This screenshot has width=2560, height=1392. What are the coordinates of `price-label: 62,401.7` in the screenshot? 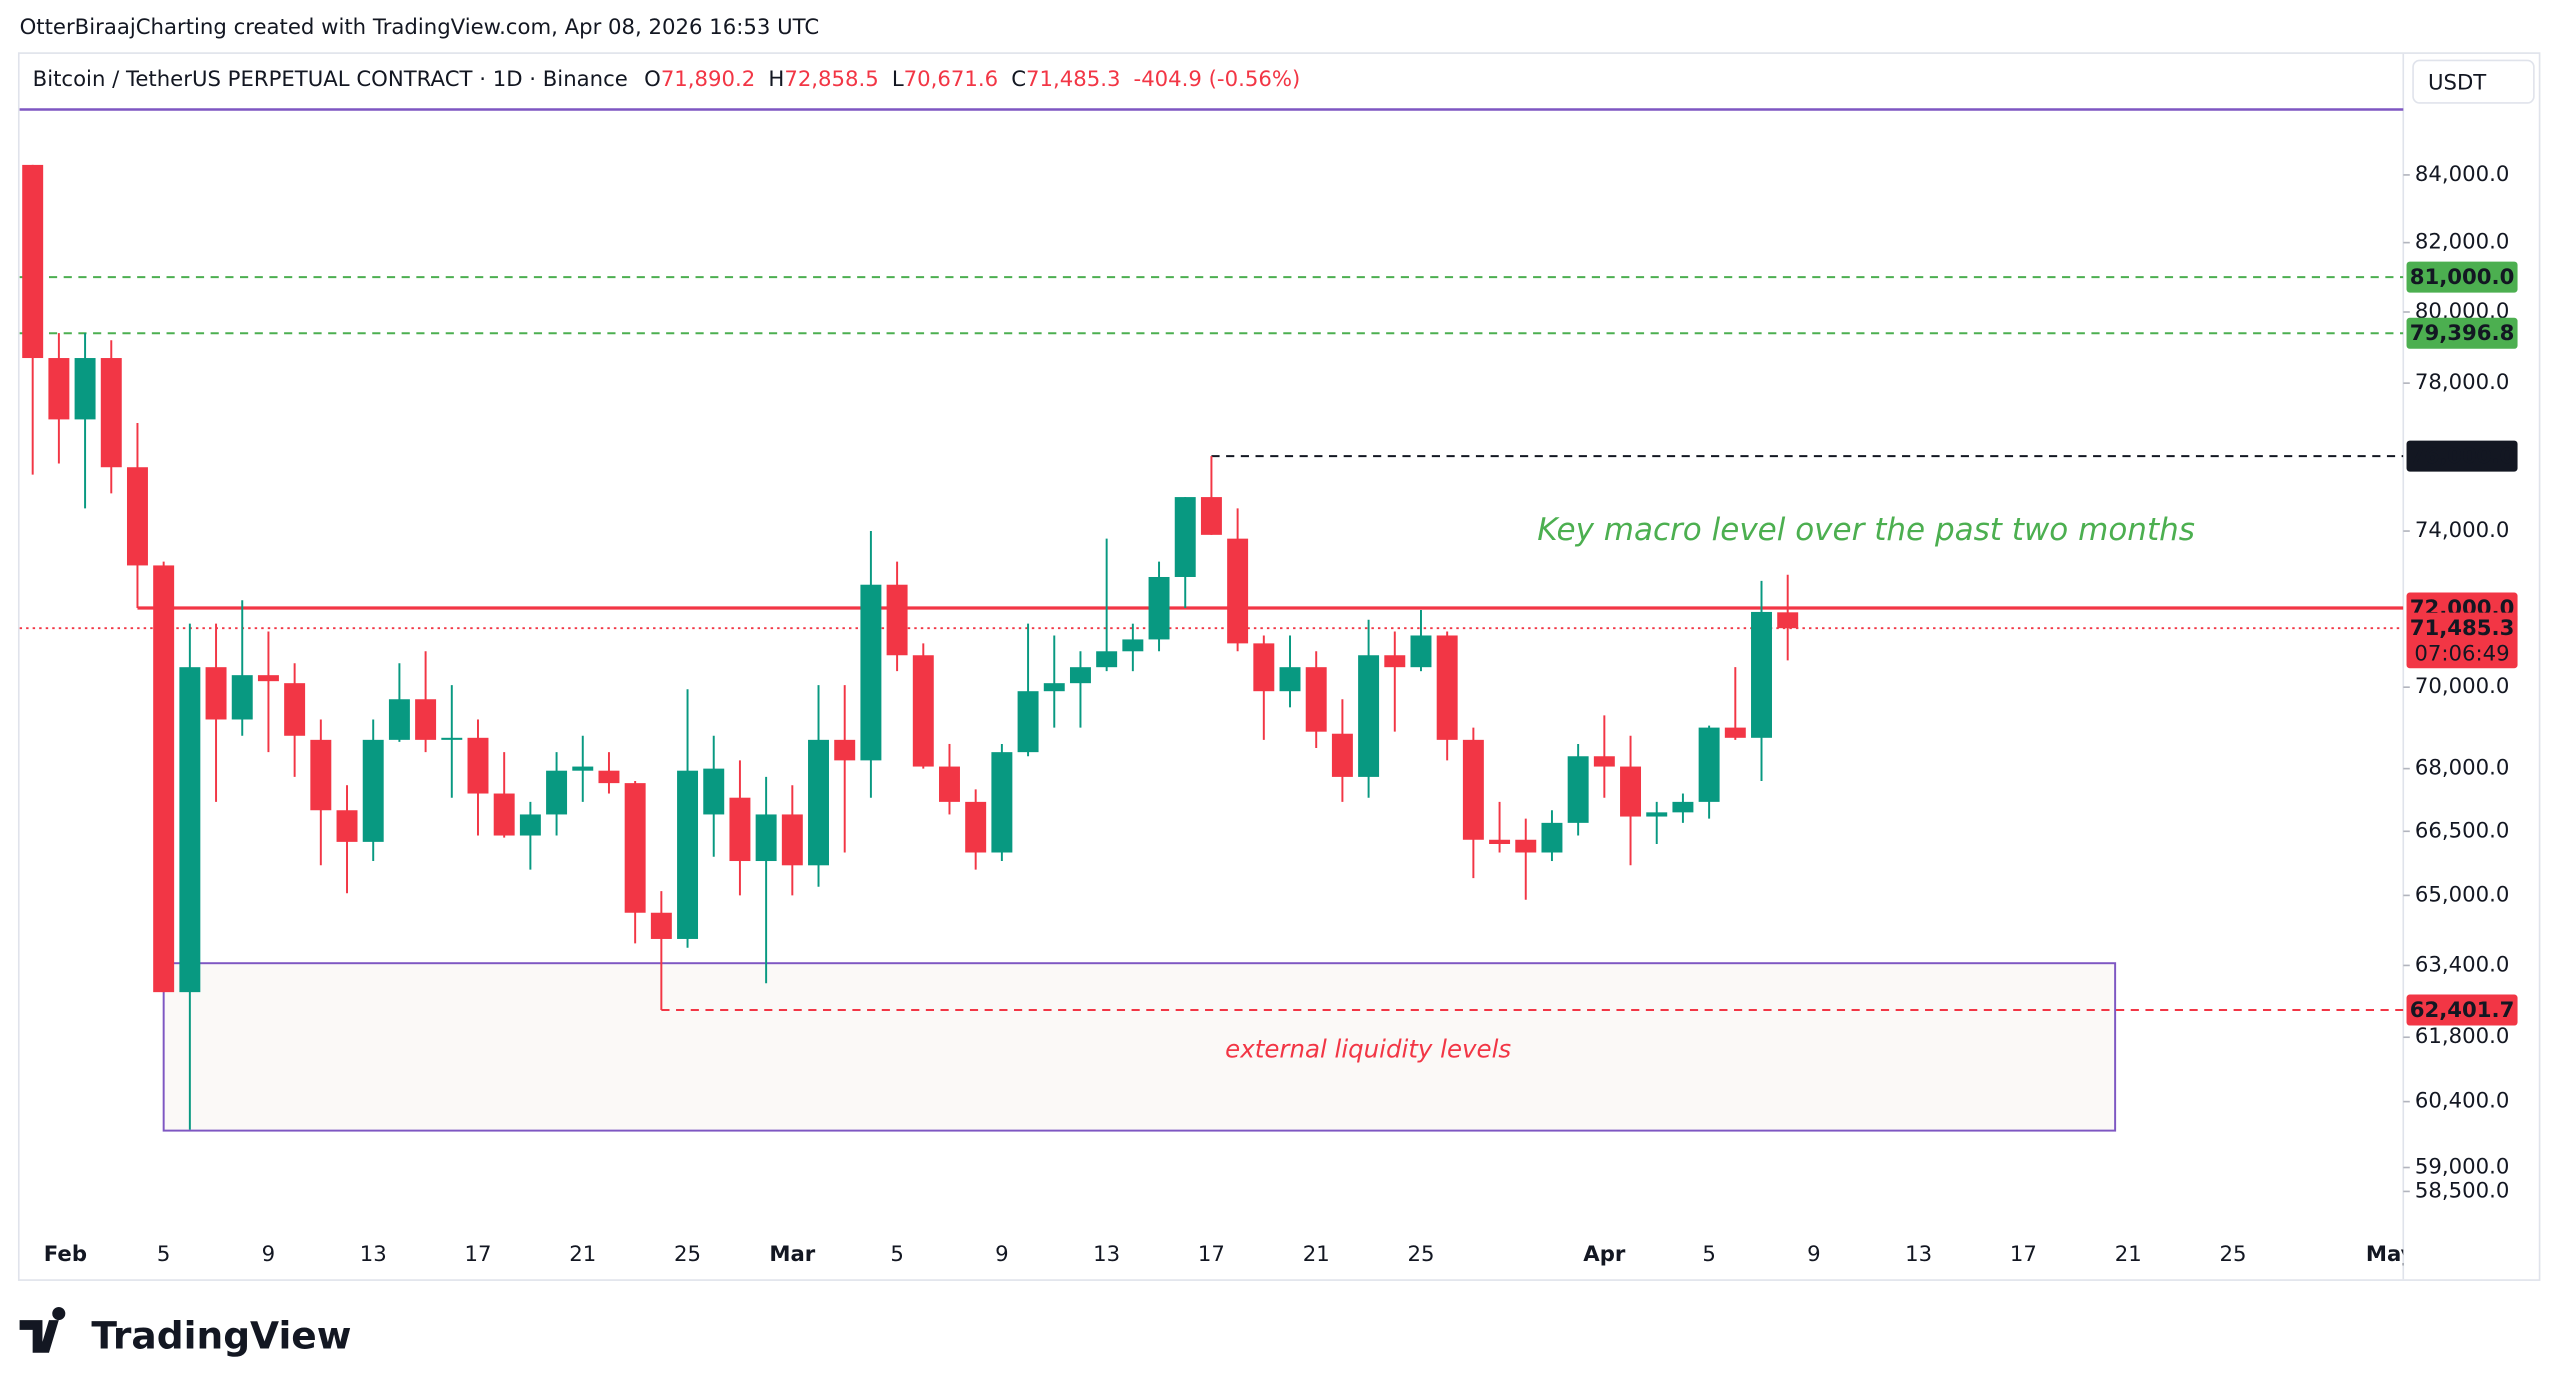 It's located at (2462, 1010).